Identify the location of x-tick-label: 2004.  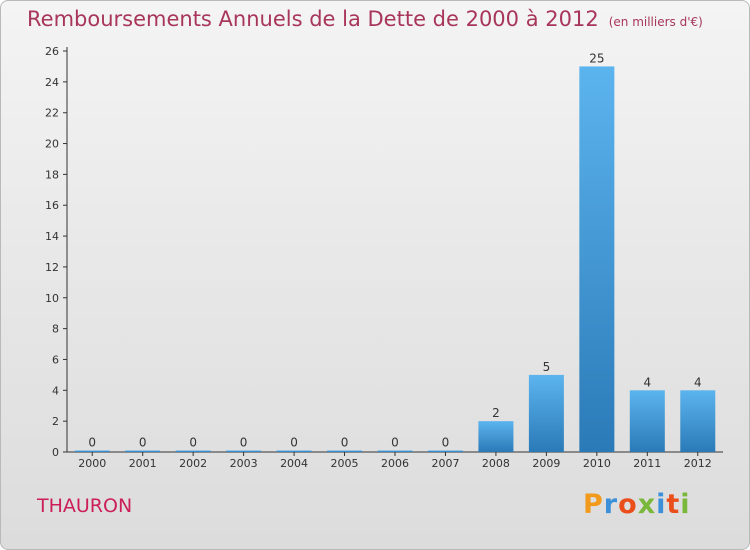
(294, 463).